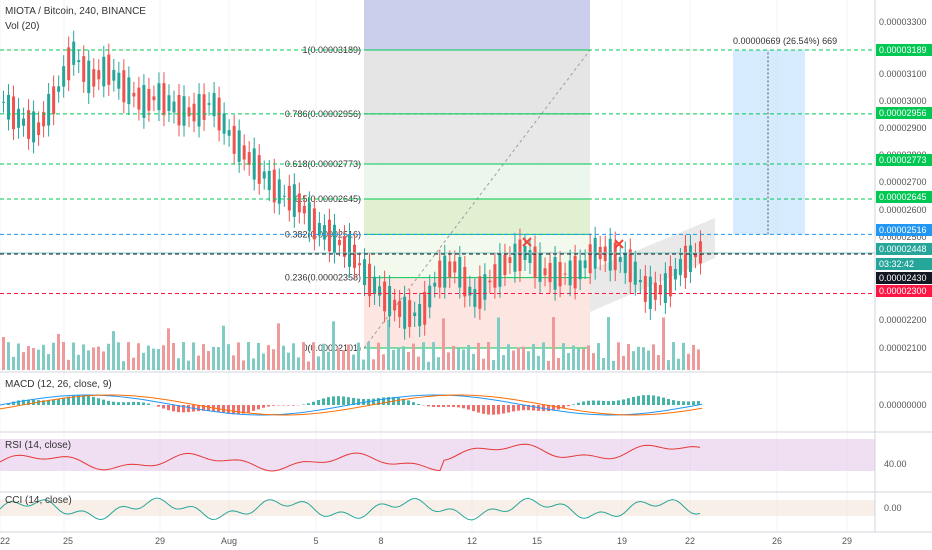 Image resolution: width=932 pixels, height=550 pixels. I want to click on price-axis-label: 0.00002200, so click(903, 320).